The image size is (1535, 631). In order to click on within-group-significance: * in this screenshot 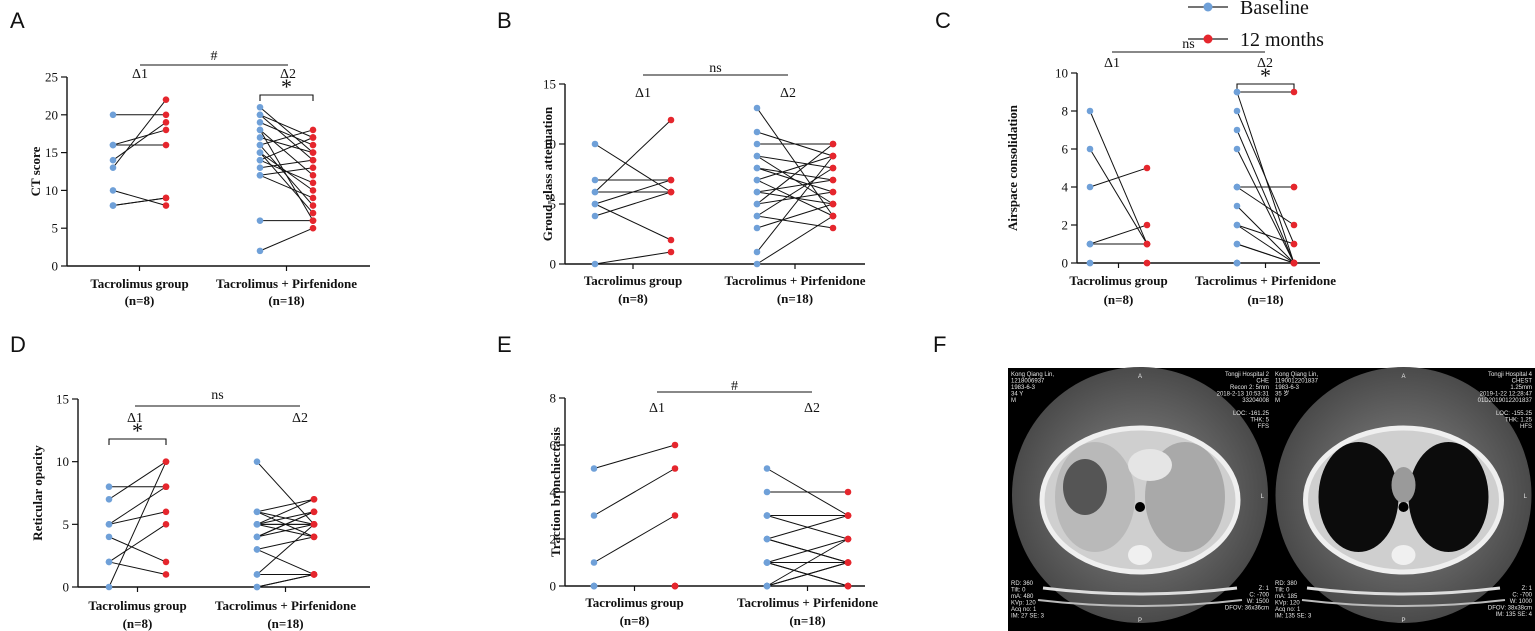, I will do `click(137, 430)`.